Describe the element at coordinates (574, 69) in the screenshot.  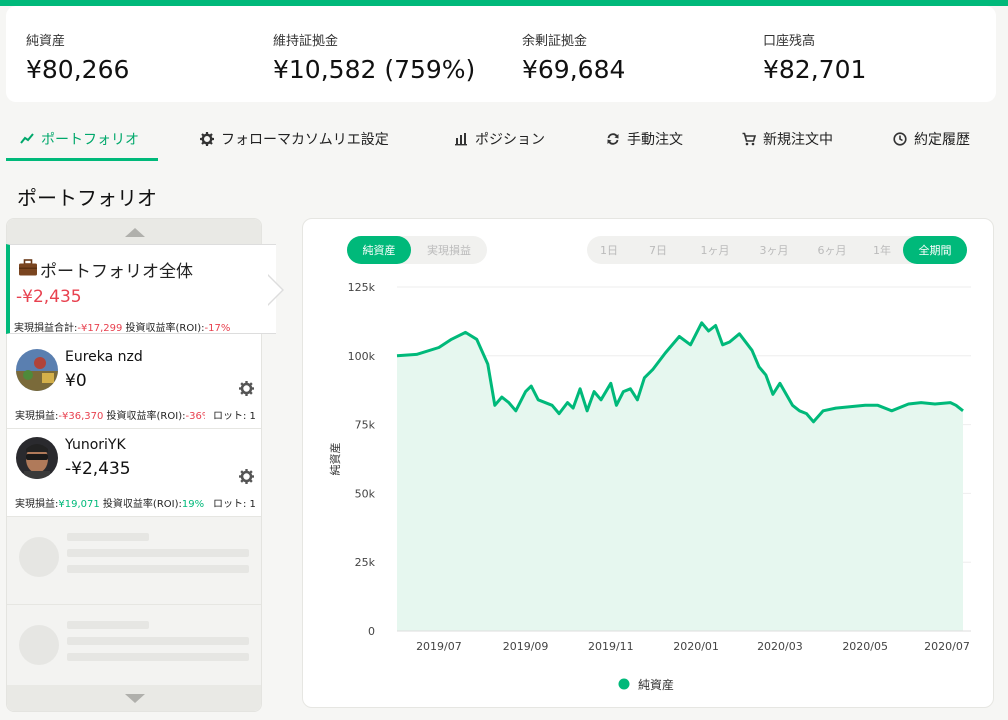
I see `stat-value: ¥69,684` at that location.